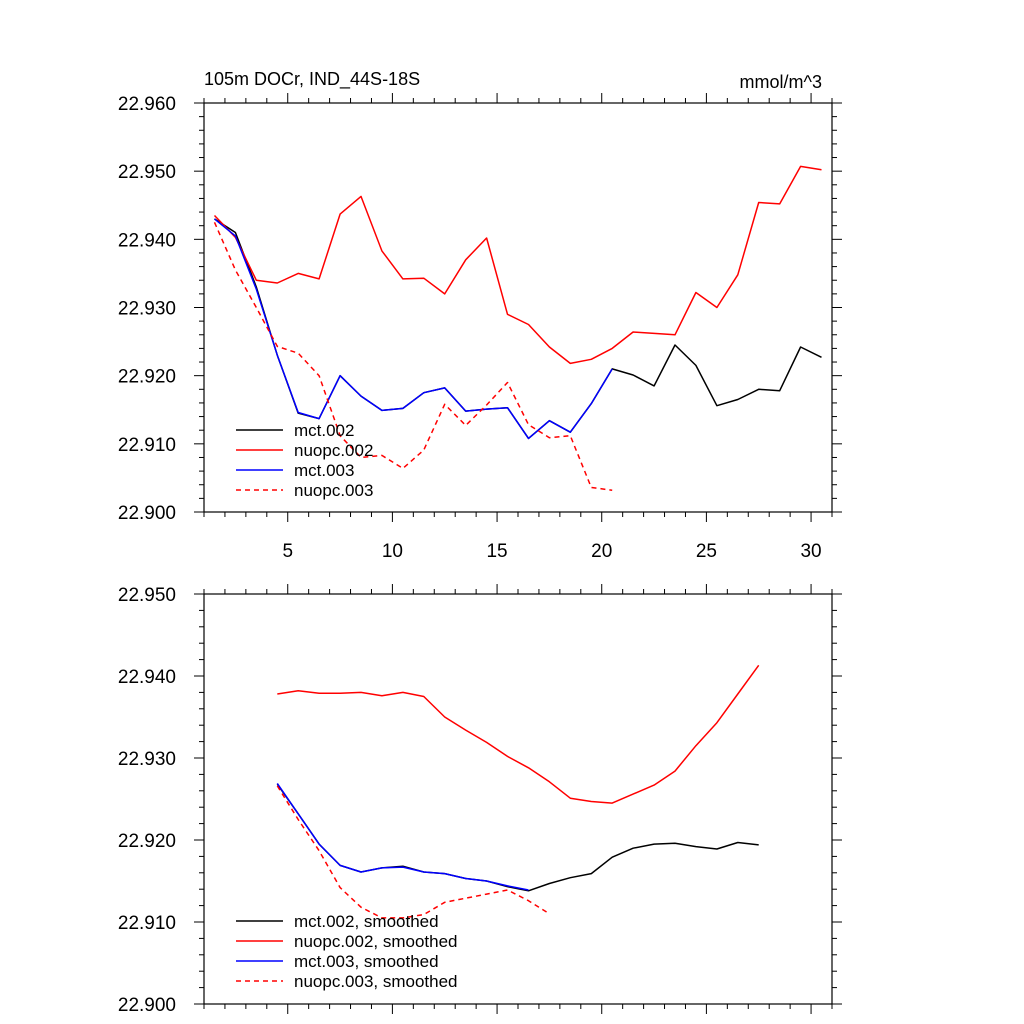 The height and width of the screenshot is (1024, 1024). I want to click on x-tick-label: 10, so click(392, 551).